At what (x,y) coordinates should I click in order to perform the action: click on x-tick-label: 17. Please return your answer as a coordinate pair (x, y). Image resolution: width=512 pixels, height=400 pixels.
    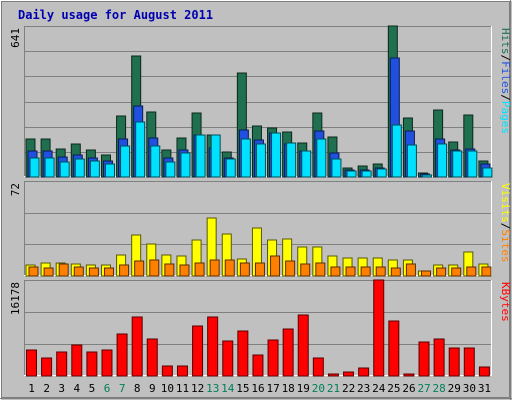
    Looking at the image, I should click on (272, 388).